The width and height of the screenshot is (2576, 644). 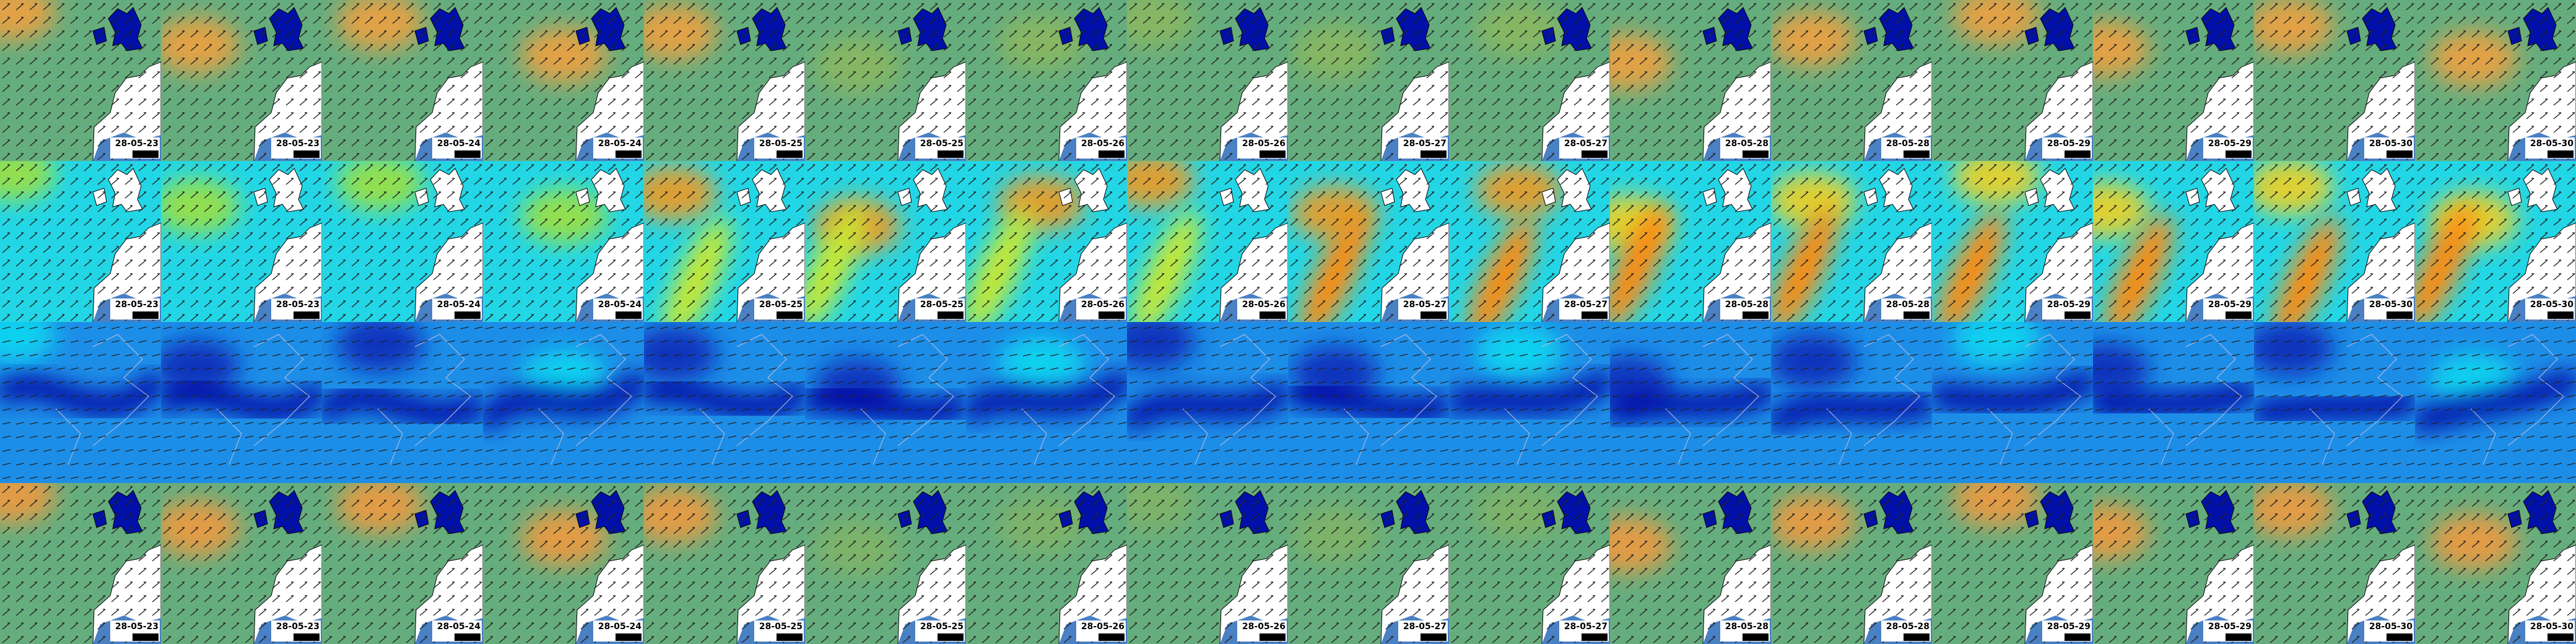 I want to click on map-tile: 28-05-29, so click(x=2012, y=241).